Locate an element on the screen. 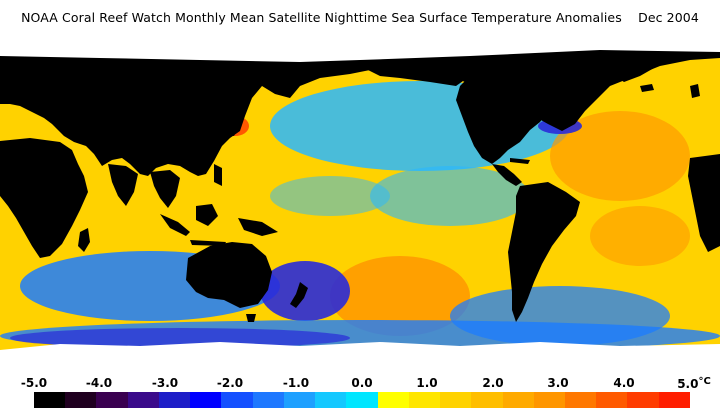  legend-tick-label: 1.0 is located at coordinates (427, 383).